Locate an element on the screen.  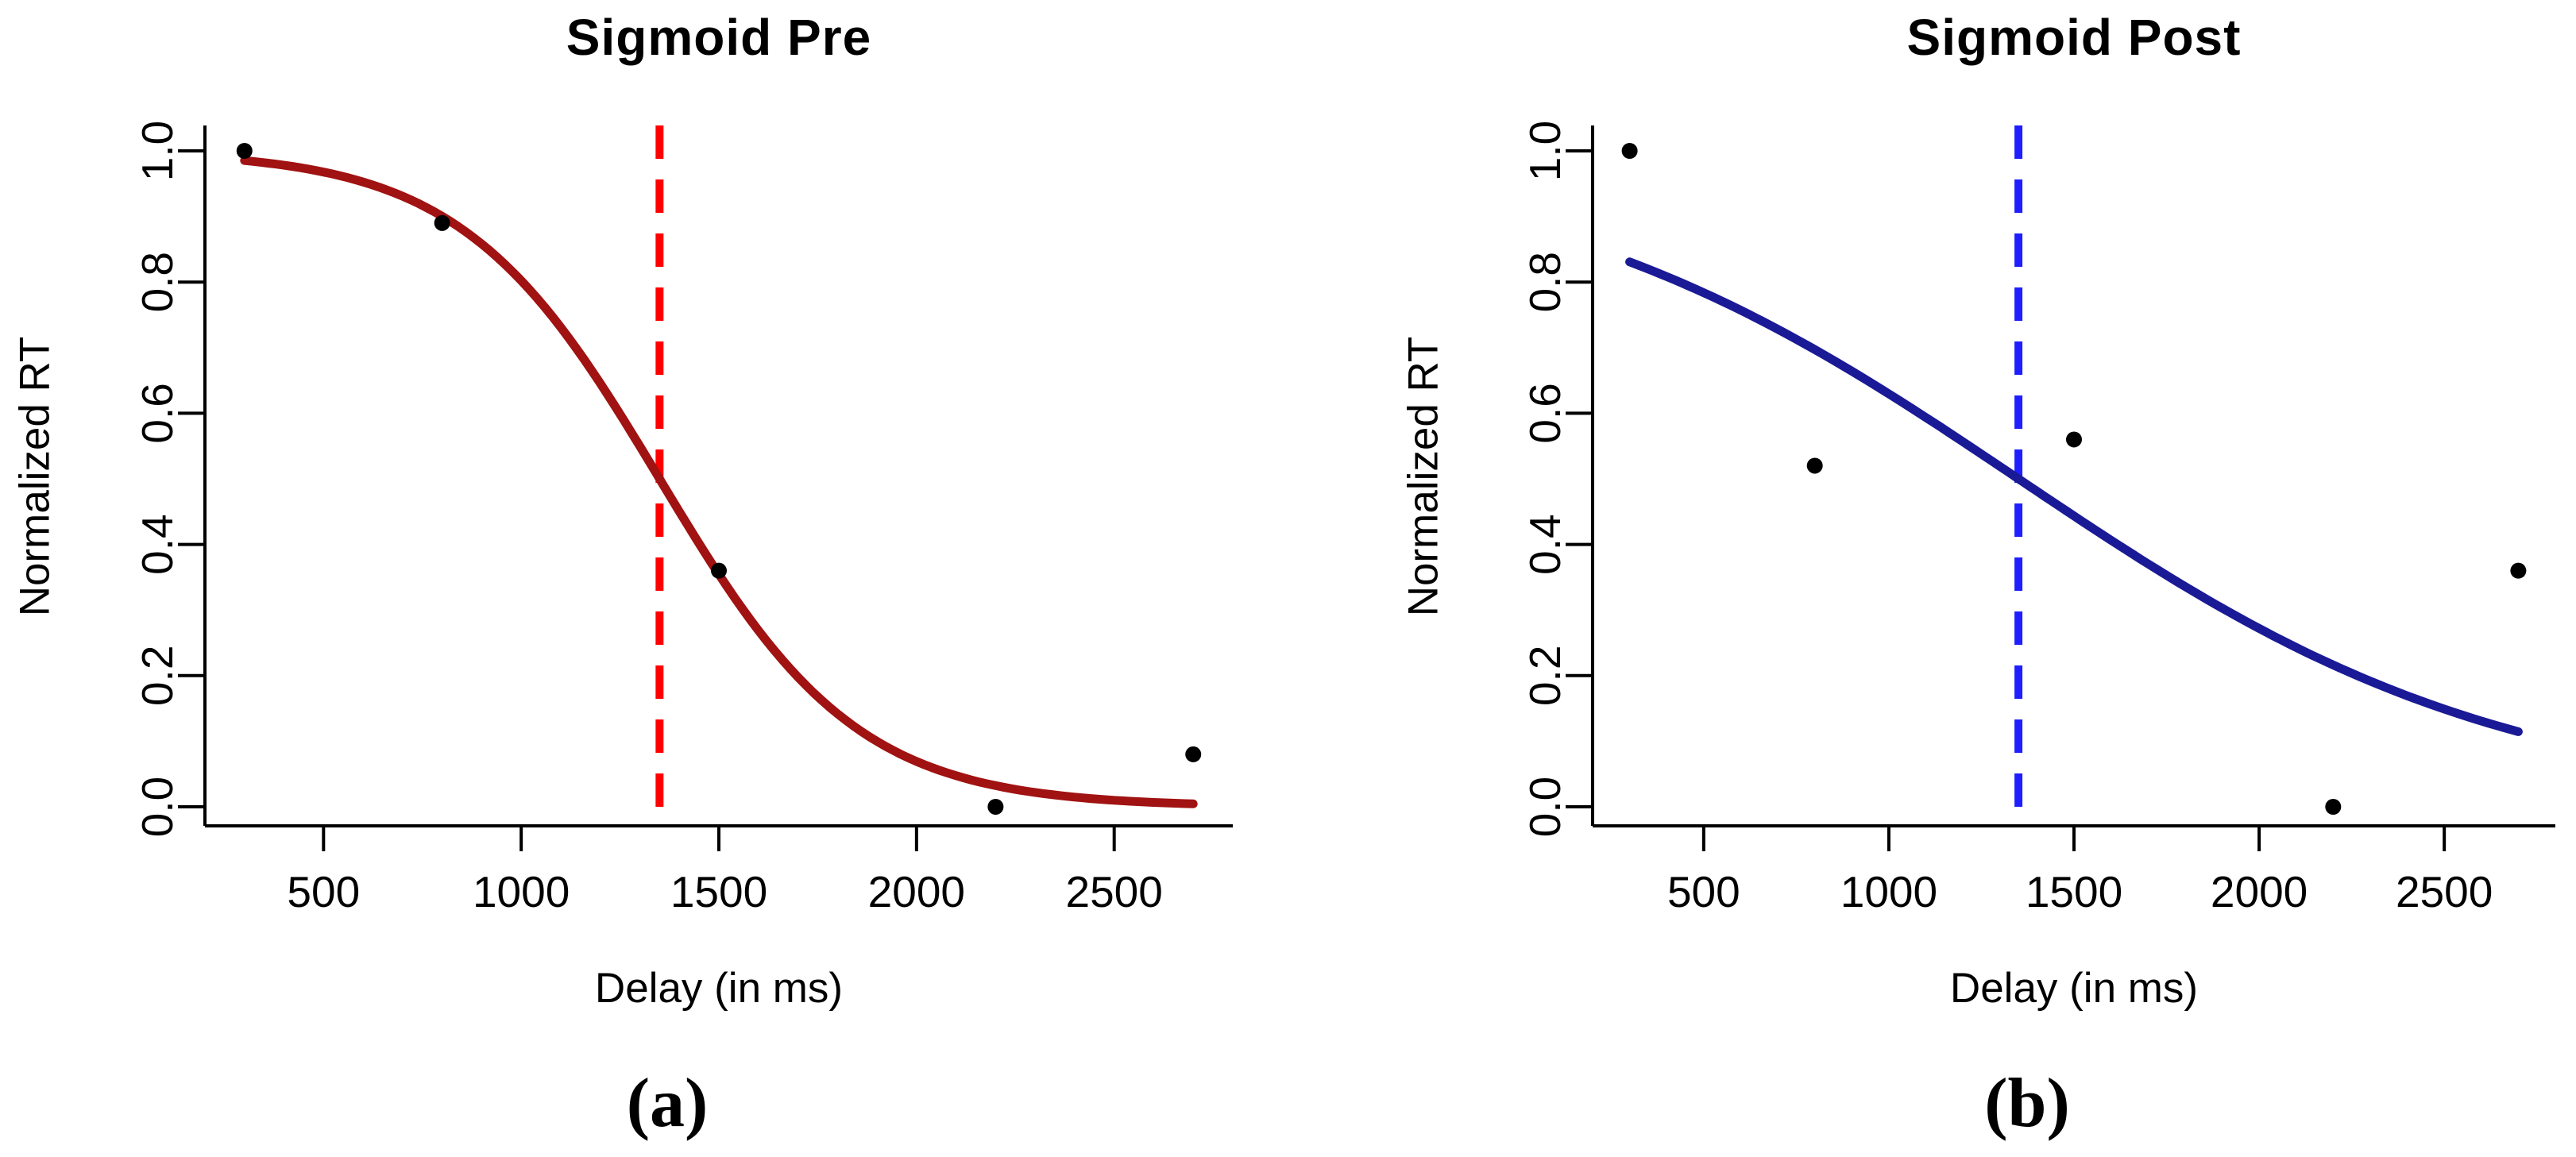
panel-a-y-tick-label: 0.2 is located at coordinates (157, 676).